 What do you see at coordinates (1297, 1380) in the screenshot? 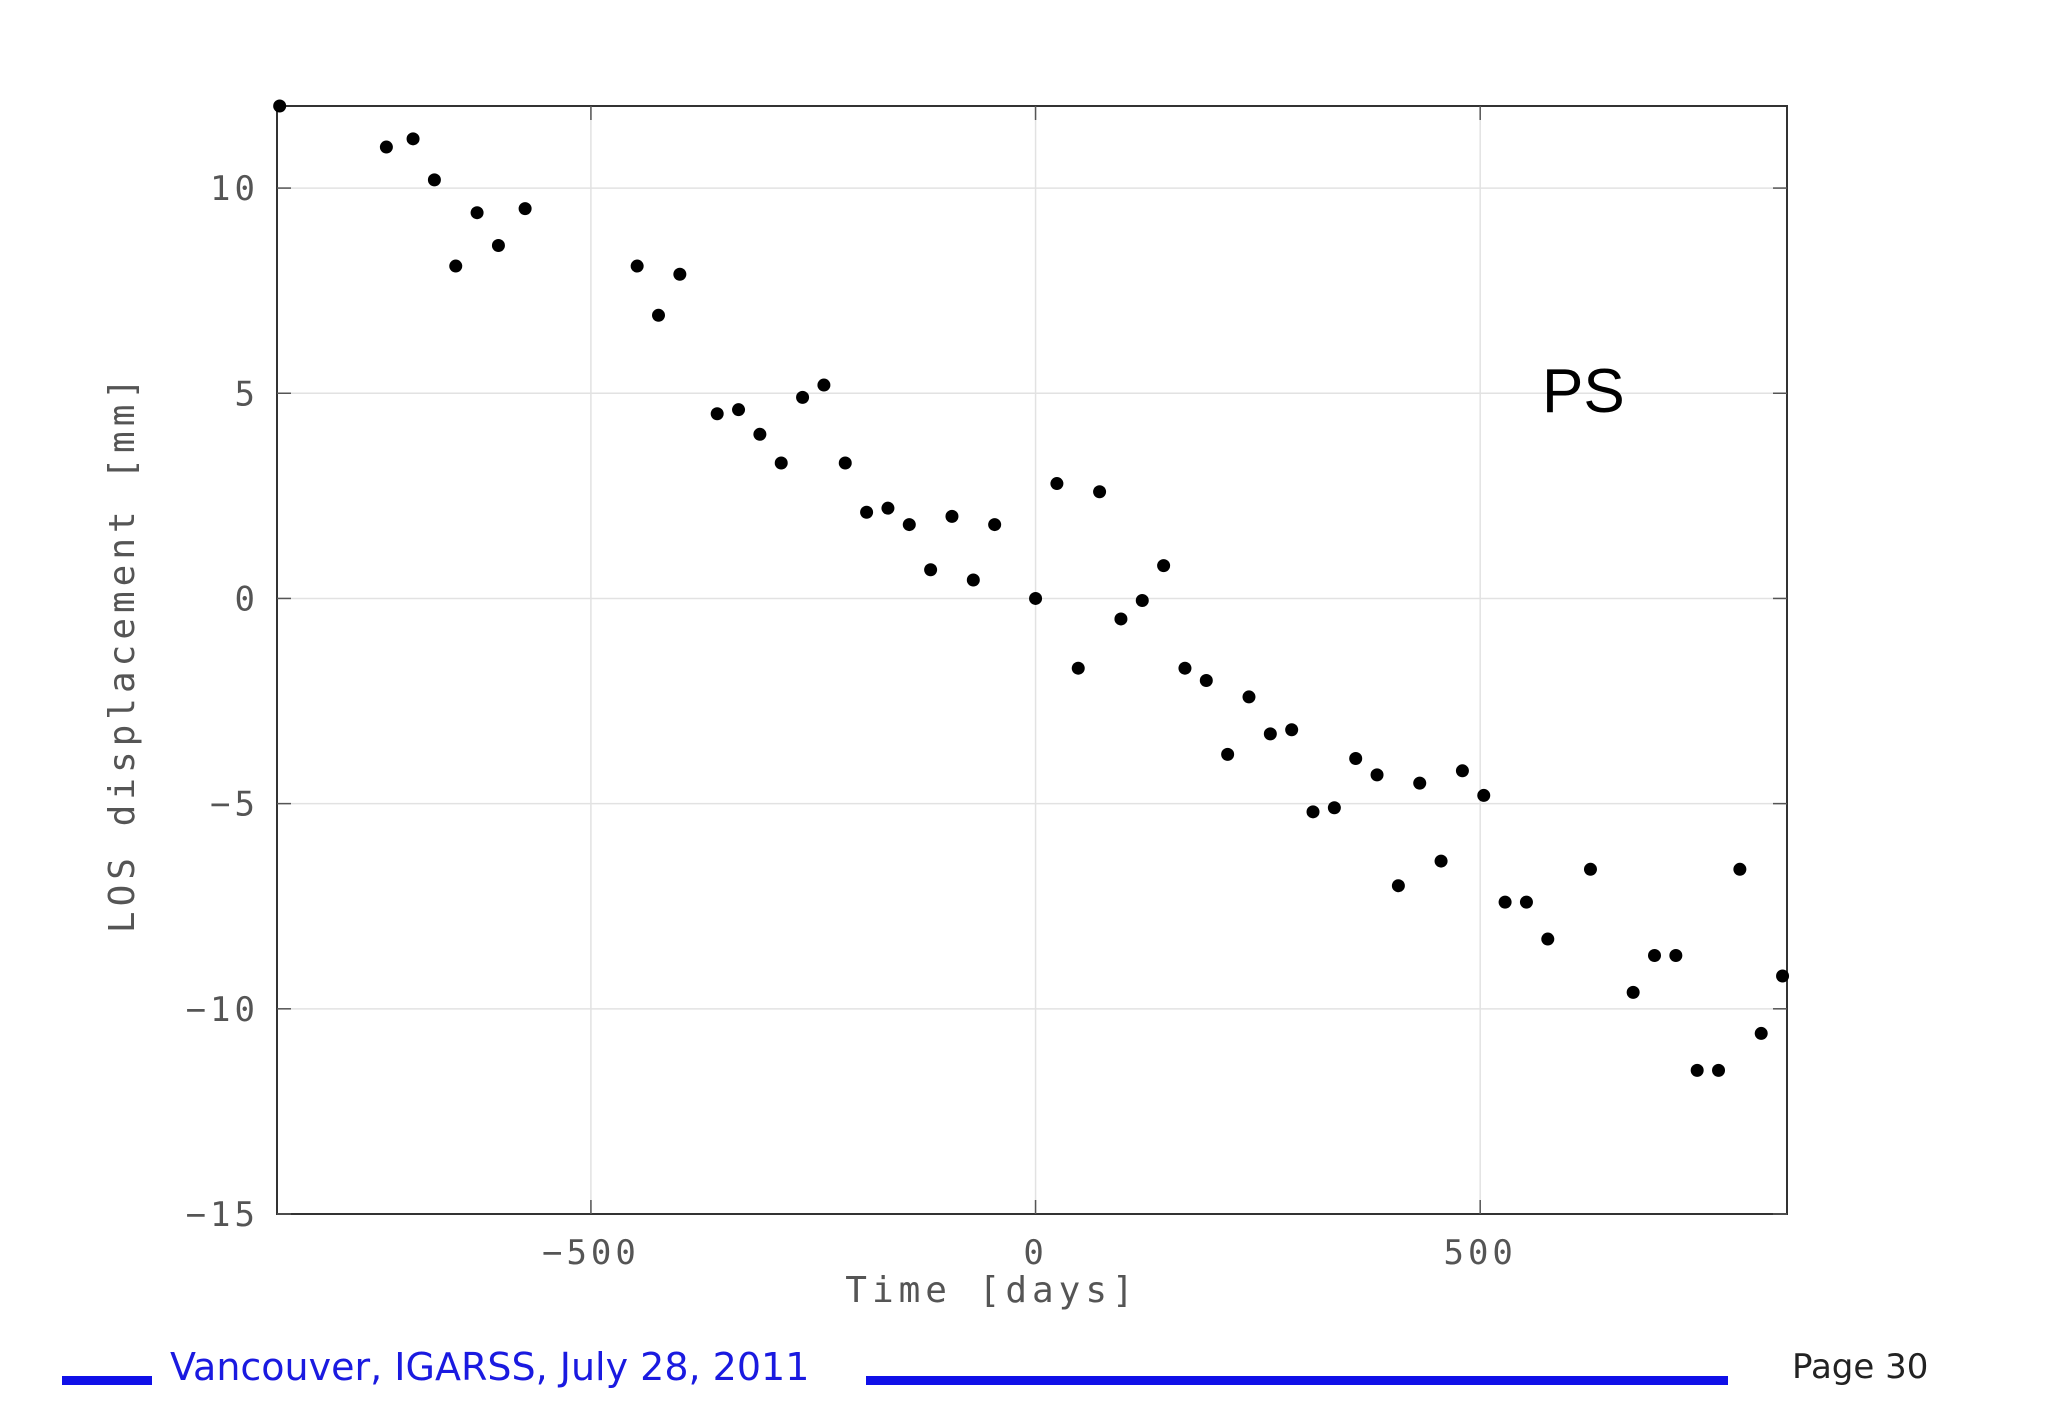
I see `footer-rule-right` at bounding box center [1297, 1380].